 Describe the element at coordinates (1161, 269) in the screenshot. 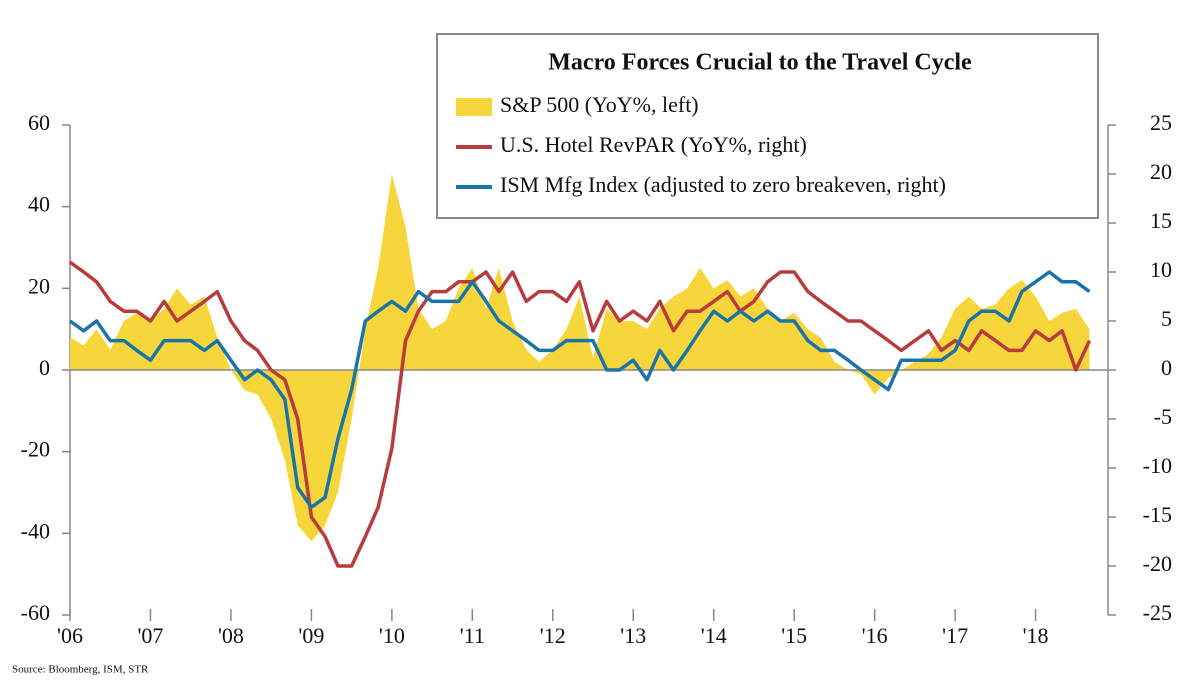

I see `y2-tick-label: 10` at that location.